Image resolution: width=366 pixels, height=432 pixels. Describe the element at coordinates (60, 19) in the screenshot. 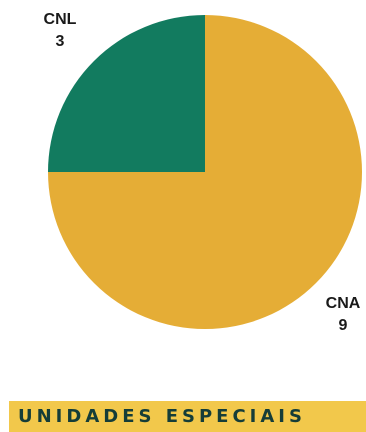

I see `slice-name: CNL` at that location.